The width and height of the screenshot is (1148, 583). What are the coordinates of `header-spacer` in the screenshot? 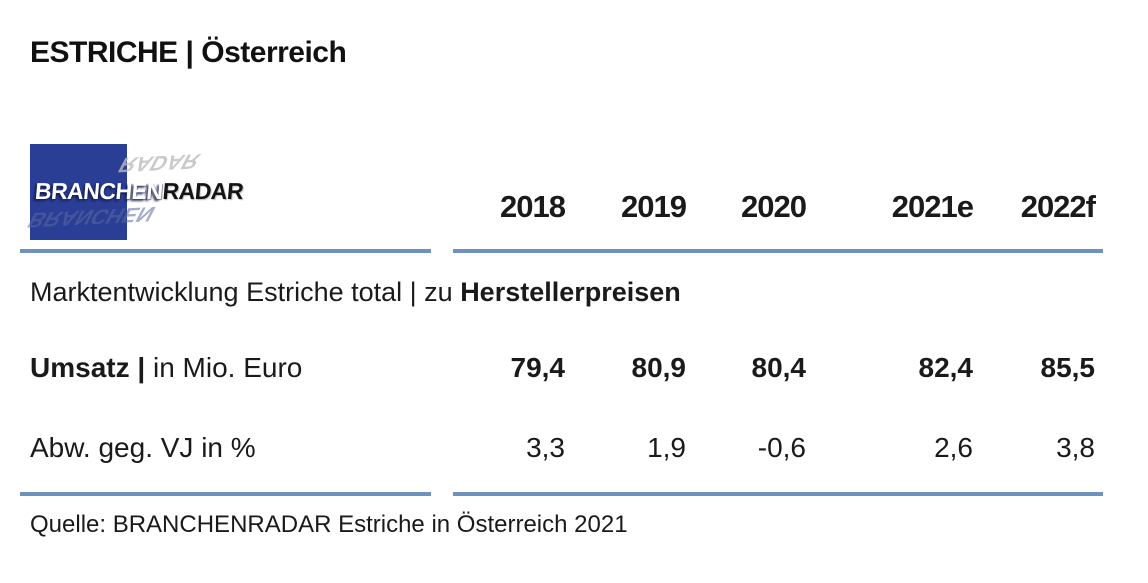 It's located at (245, 207).